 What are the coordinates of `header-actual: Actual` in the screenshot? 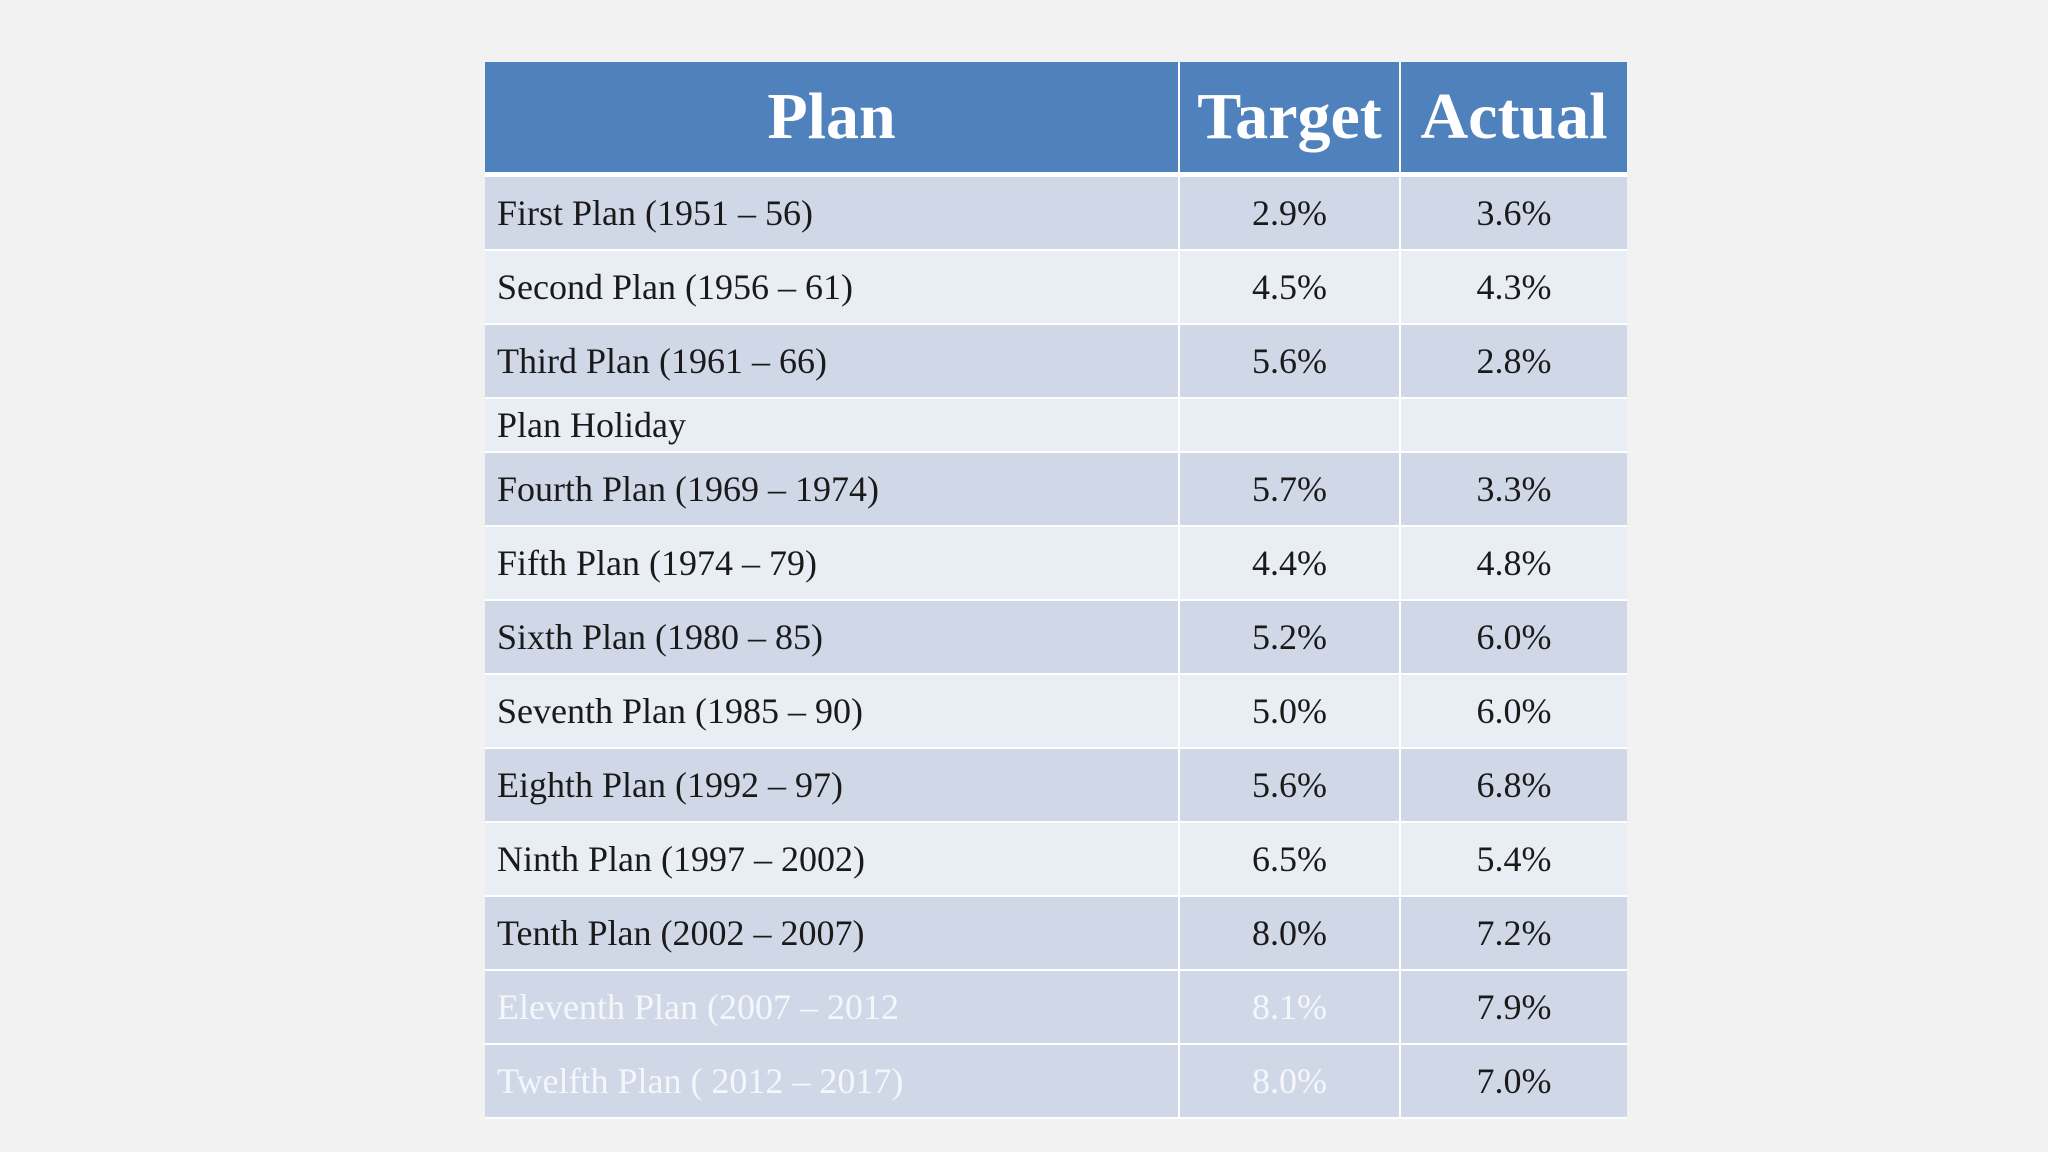 It's located at (1513, 119).